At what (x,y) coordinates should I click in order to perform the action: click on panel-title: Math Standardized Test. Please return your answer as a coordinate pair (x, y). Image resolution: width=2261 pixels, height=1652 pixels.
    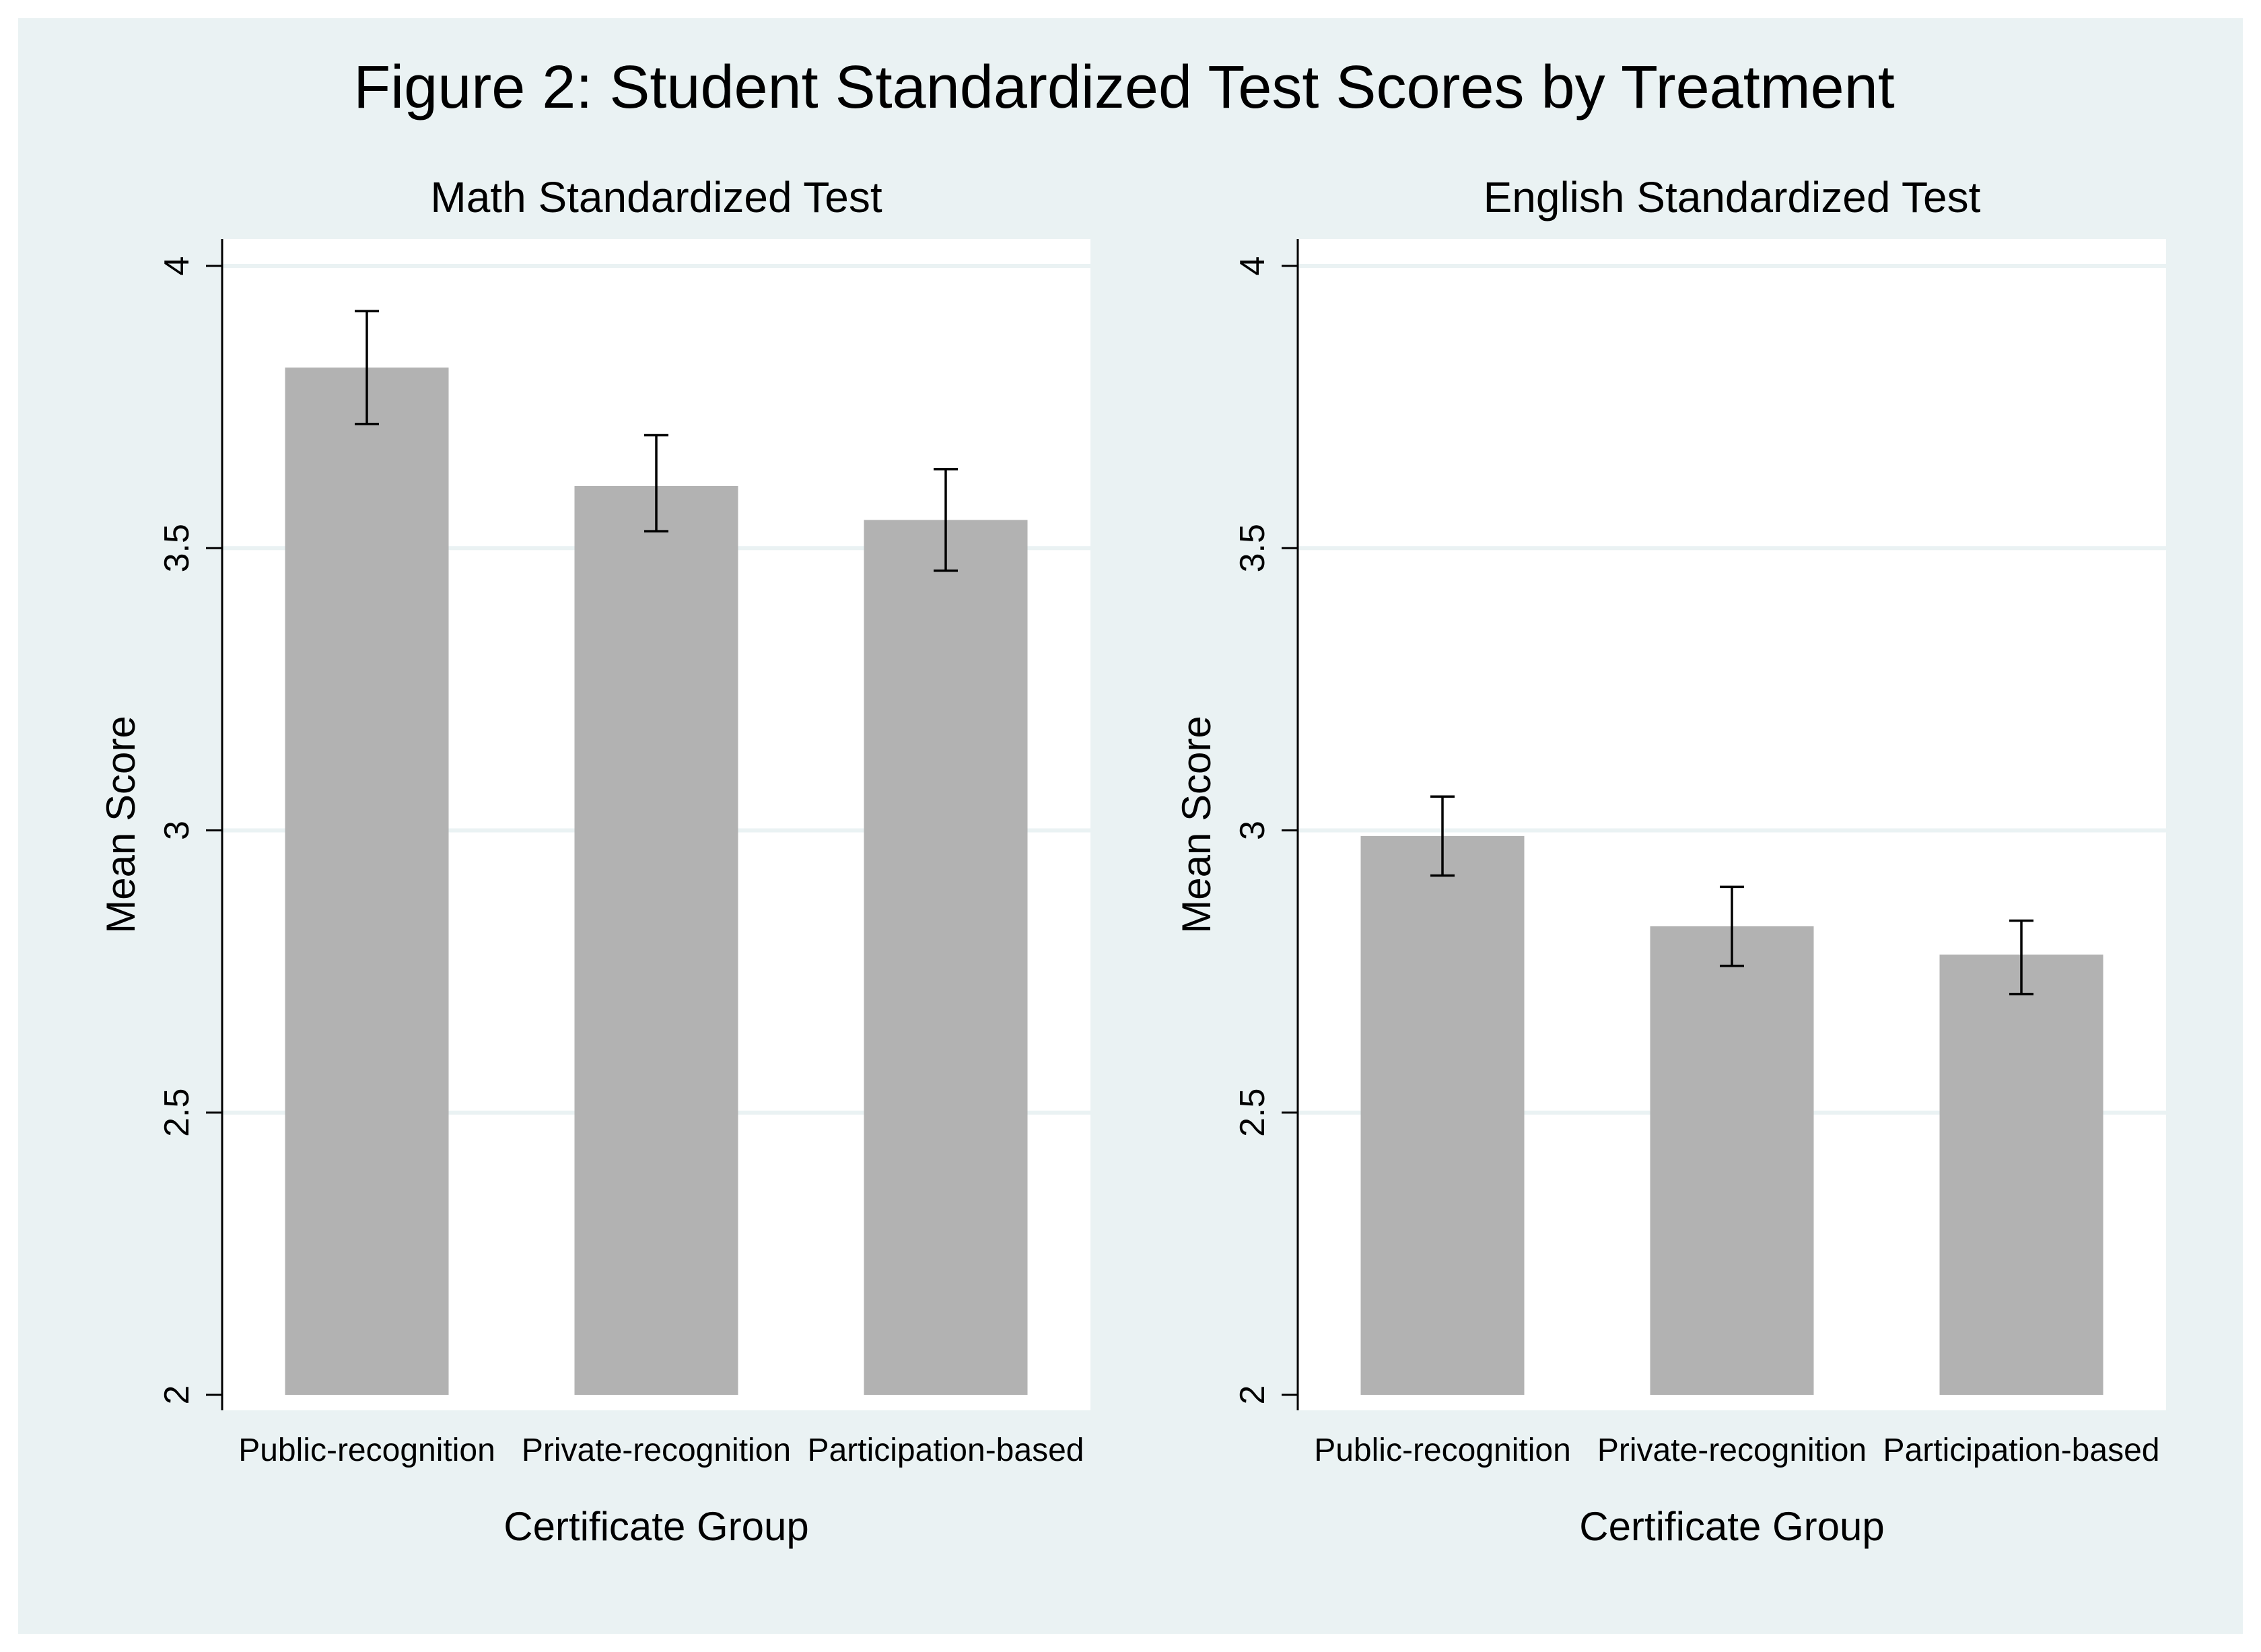
    Looking at the image, I should click on (656, 197).